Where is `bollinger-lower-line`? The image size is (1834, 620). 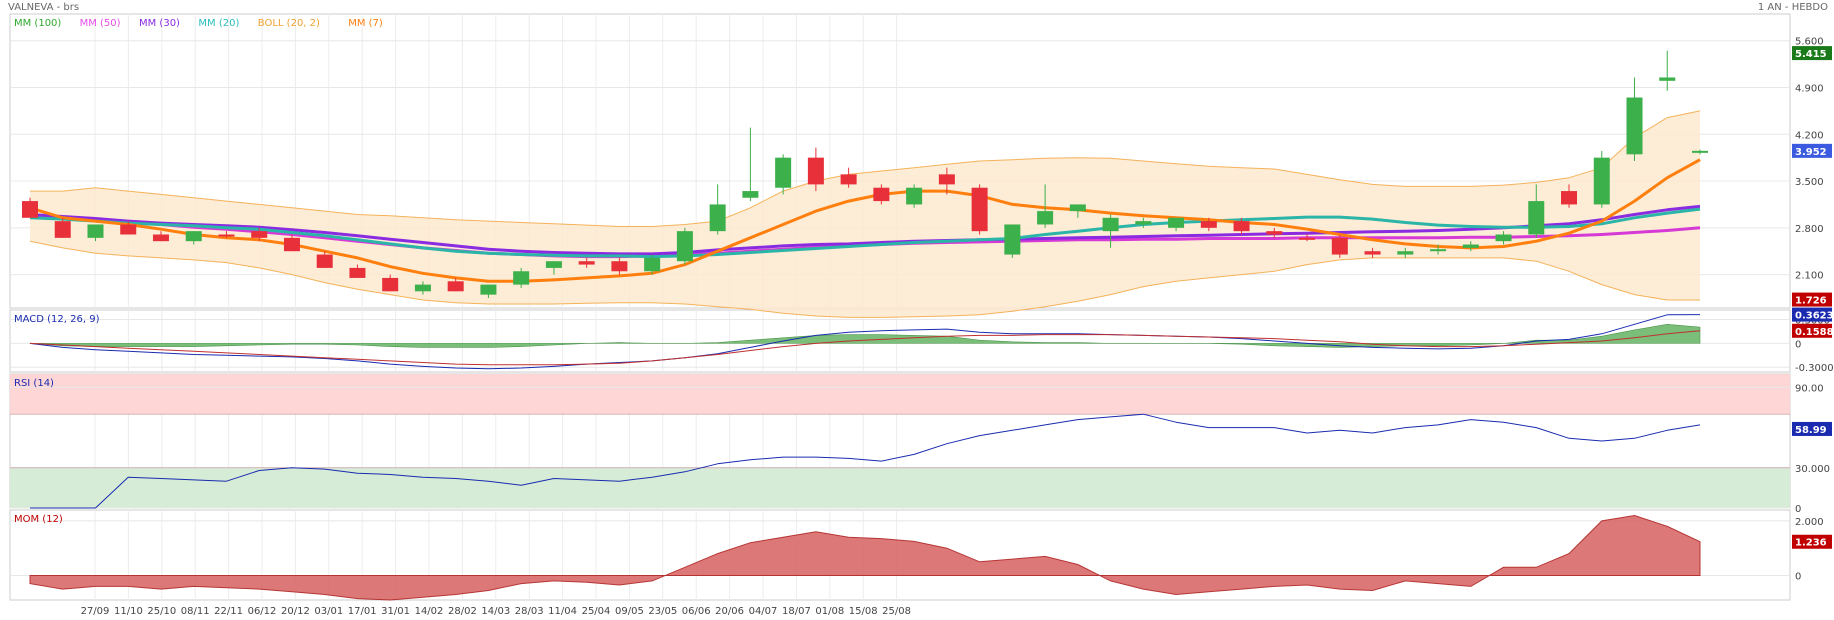
bollinger-lower-line is located at coordinates (864, 279).